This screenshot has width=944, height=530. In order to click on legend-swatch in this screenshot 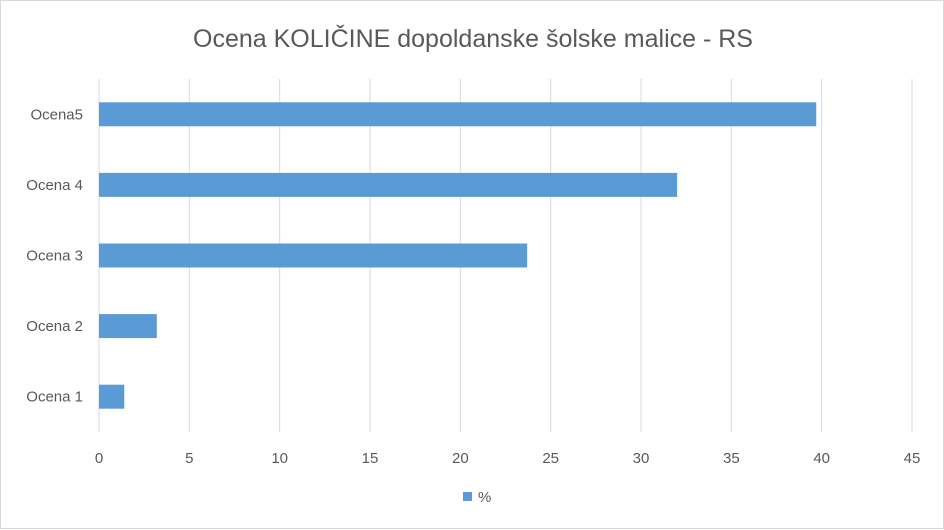, I will do `click(467, 496)`.